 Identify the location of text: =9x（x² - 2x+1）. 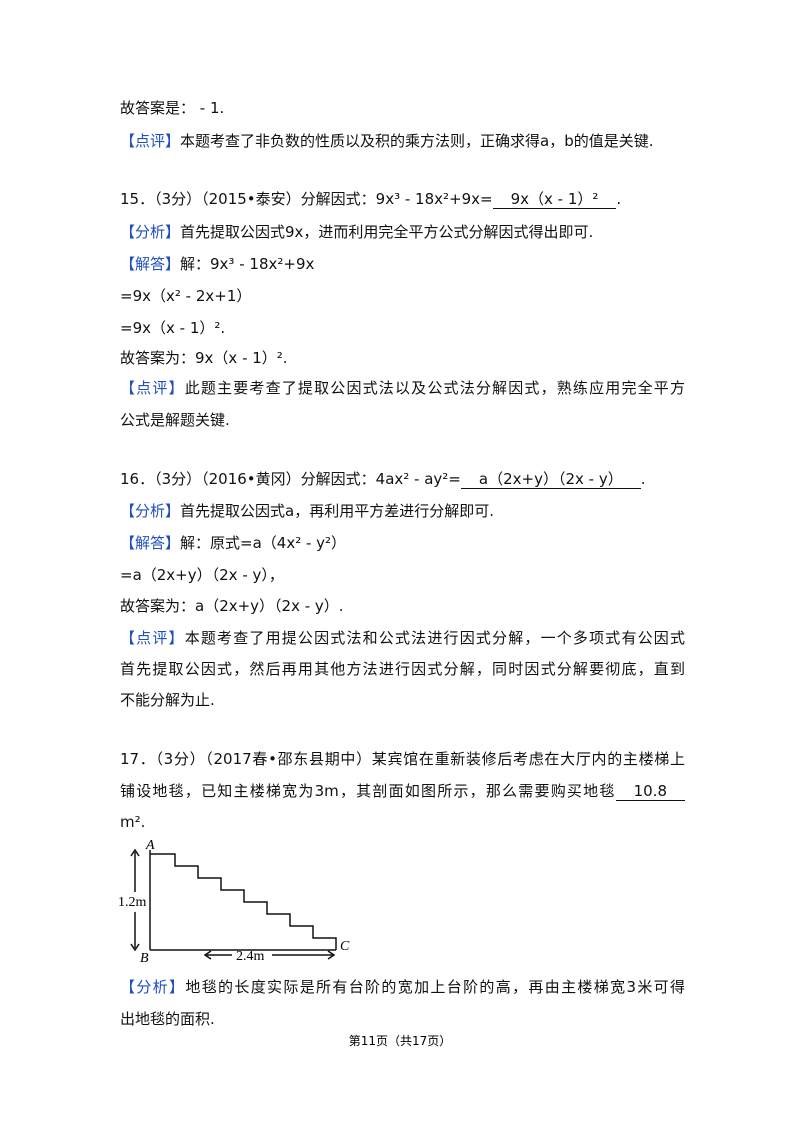
(186, 296).